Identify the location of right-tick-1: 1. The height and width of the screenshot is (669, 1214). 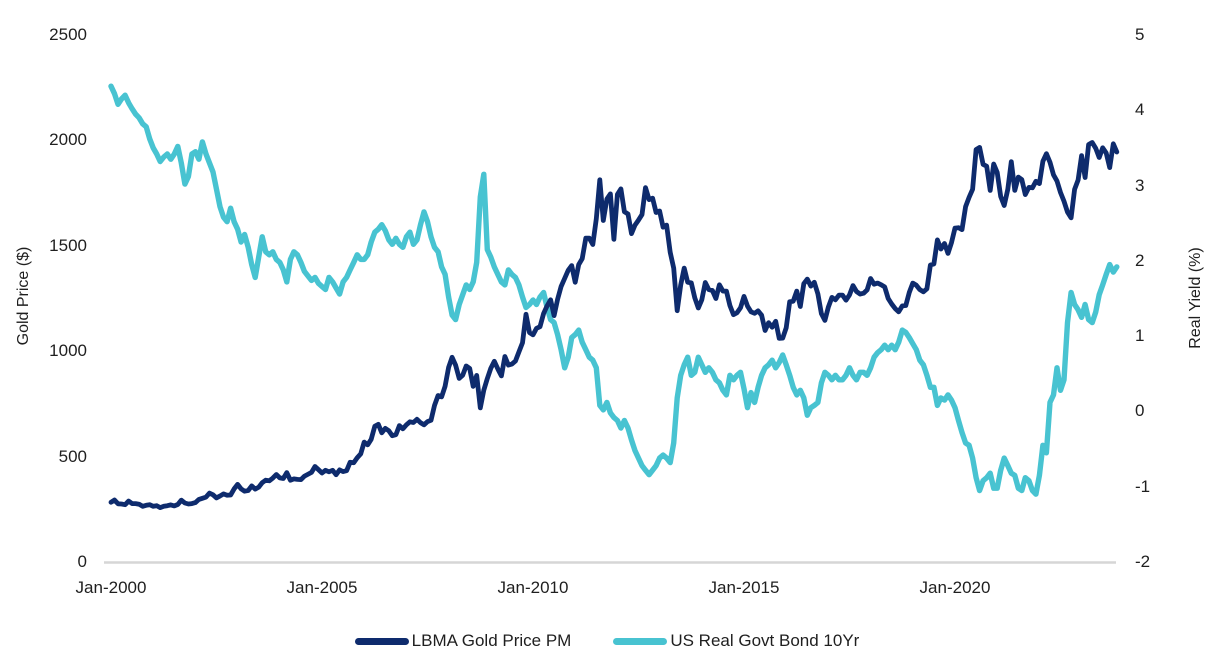
(1140, 336).